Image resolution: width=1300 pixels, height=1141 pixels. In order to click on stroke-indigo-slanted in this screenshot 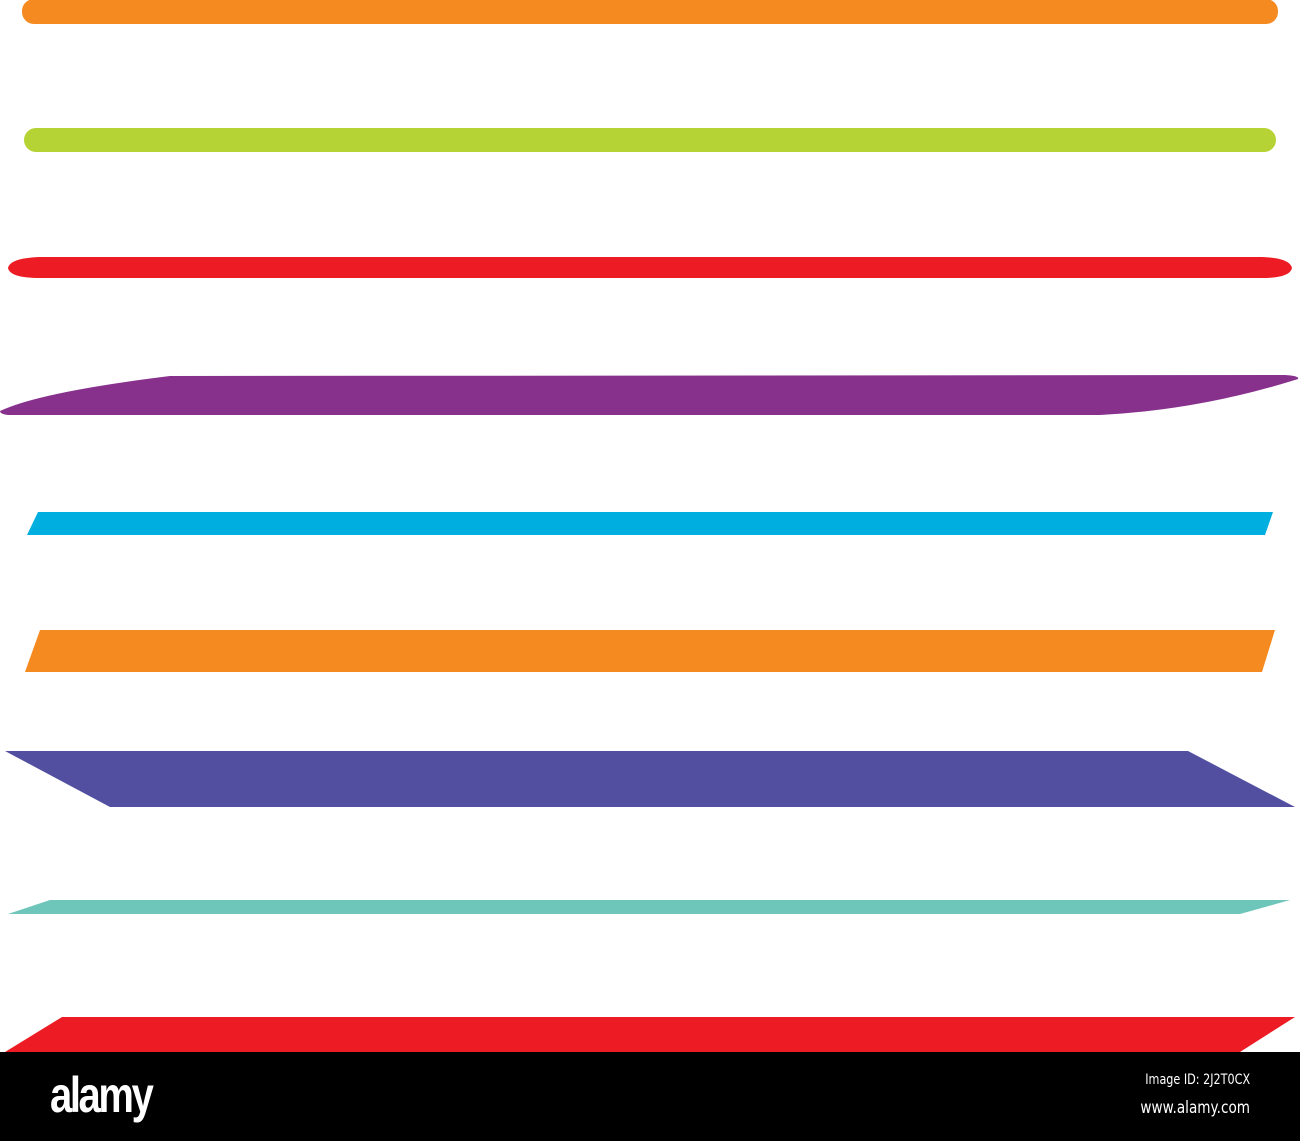, I will do `click(650, 779)`.